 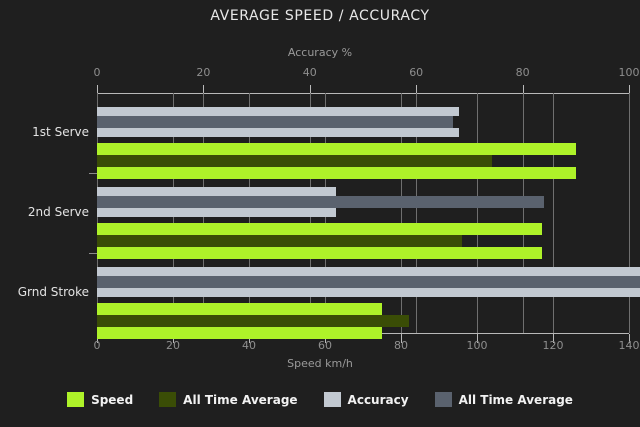 I want to click on legend-item: Speed, so click(x=100, y=399).